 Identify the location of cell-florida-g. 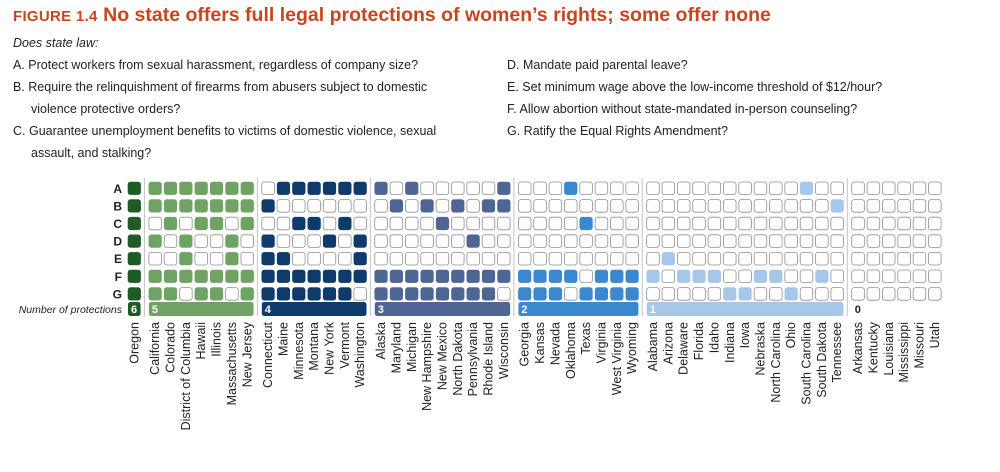
(699, 294).